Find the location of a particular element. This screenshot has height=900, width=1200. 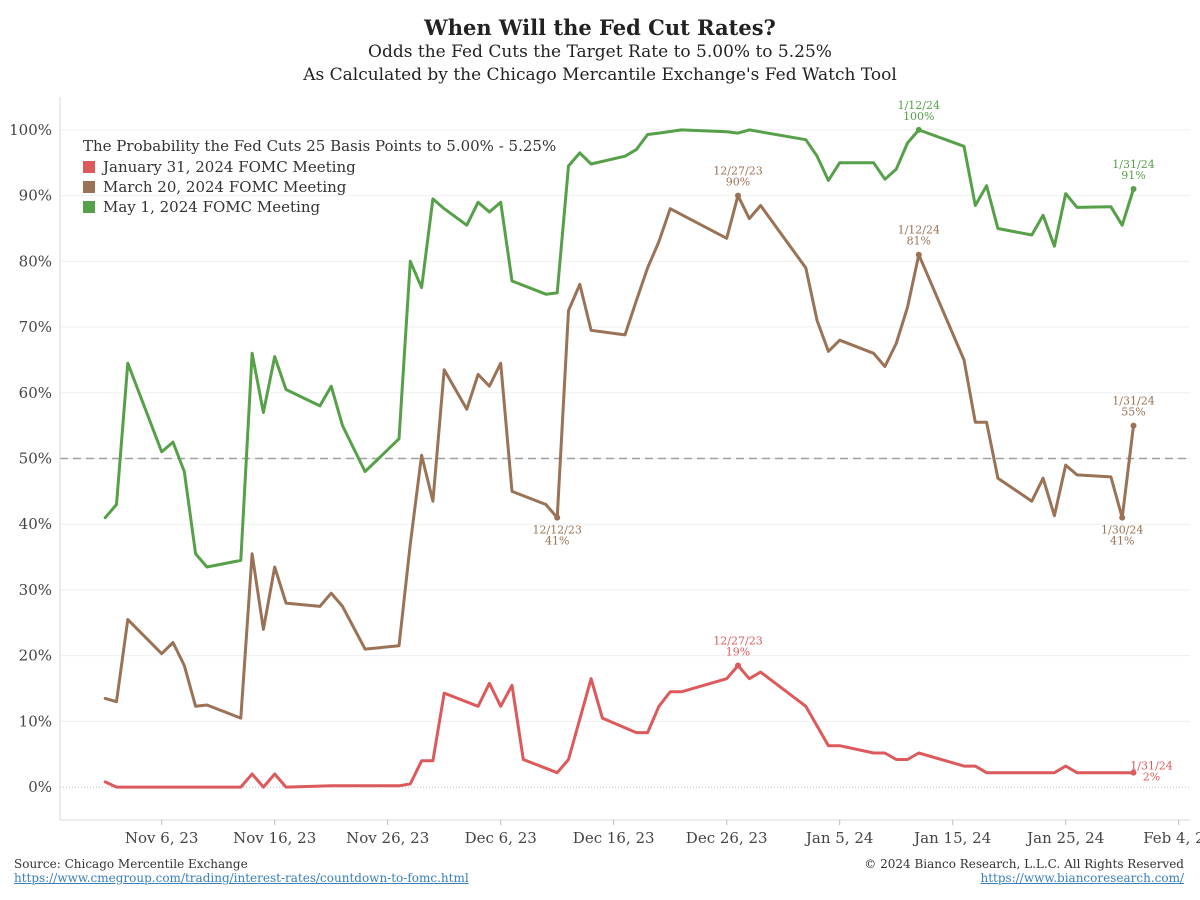

source-text: Source: Chicago Mercentile Exchange is located at coordinates (131, 864).